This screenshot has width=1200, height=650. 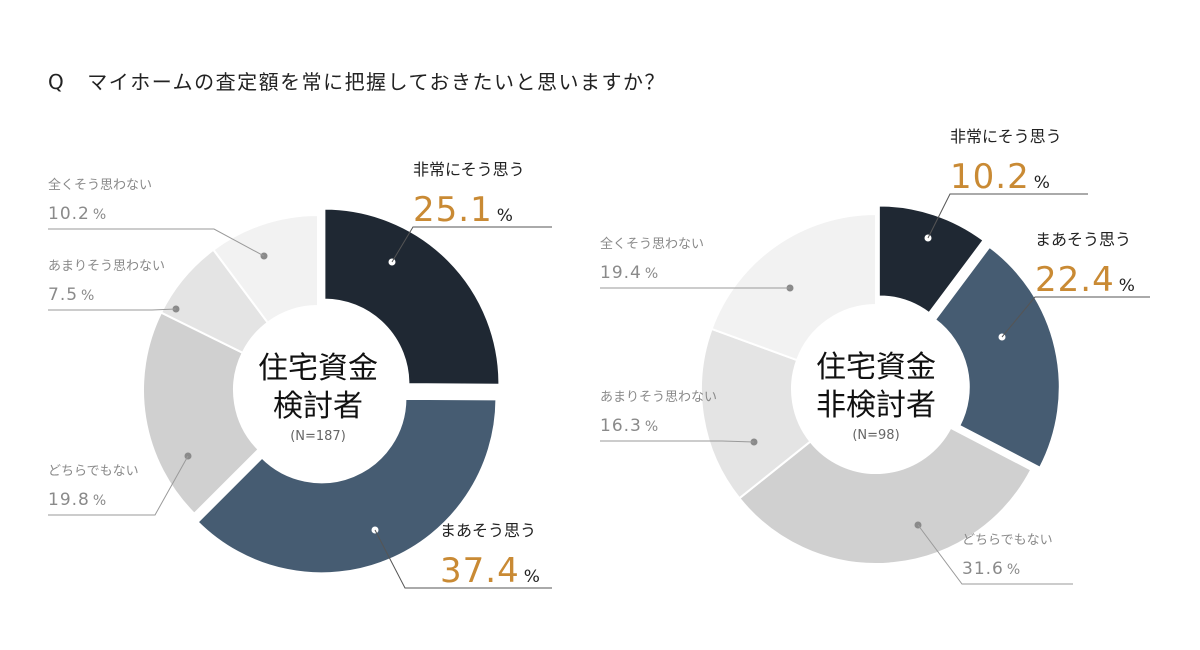 What do you see at coordinates (376, 82) in the screenshot?
I see `question-text: マイホームの査定額を常に把握しておきたいと思いますか？` at bounding box center [376, 82].